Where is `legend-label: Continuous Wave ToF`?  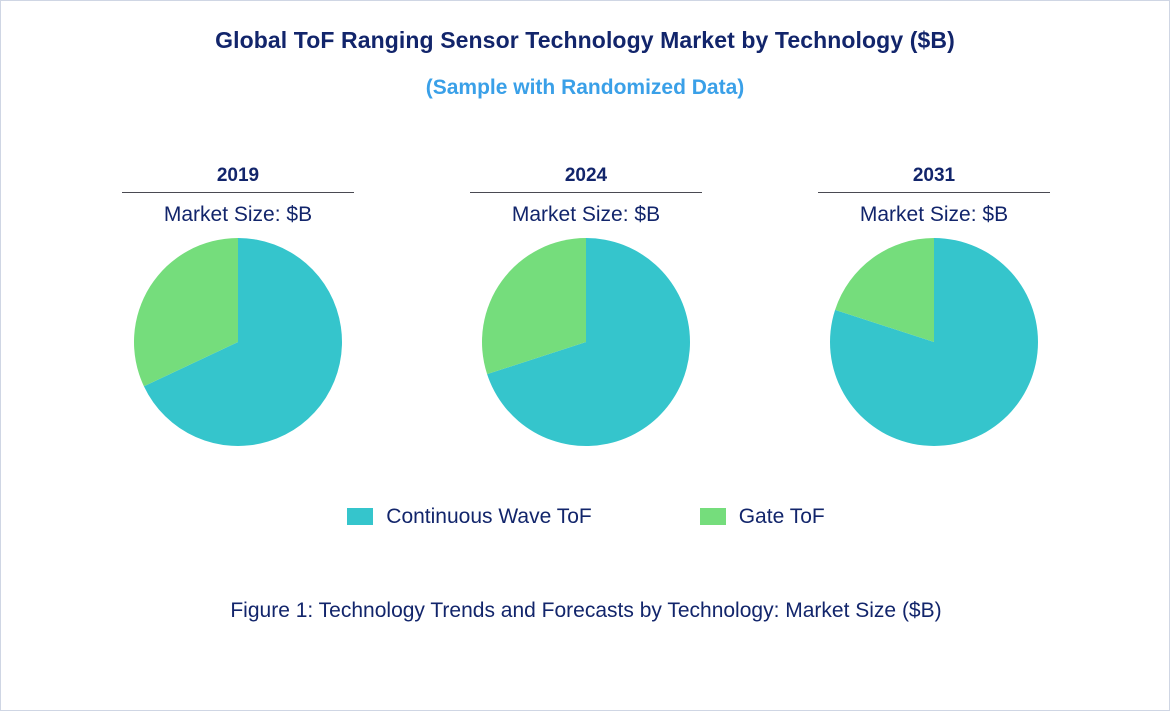 legend-label: Continuous Wave ToF is located at coordinates (489, 516).